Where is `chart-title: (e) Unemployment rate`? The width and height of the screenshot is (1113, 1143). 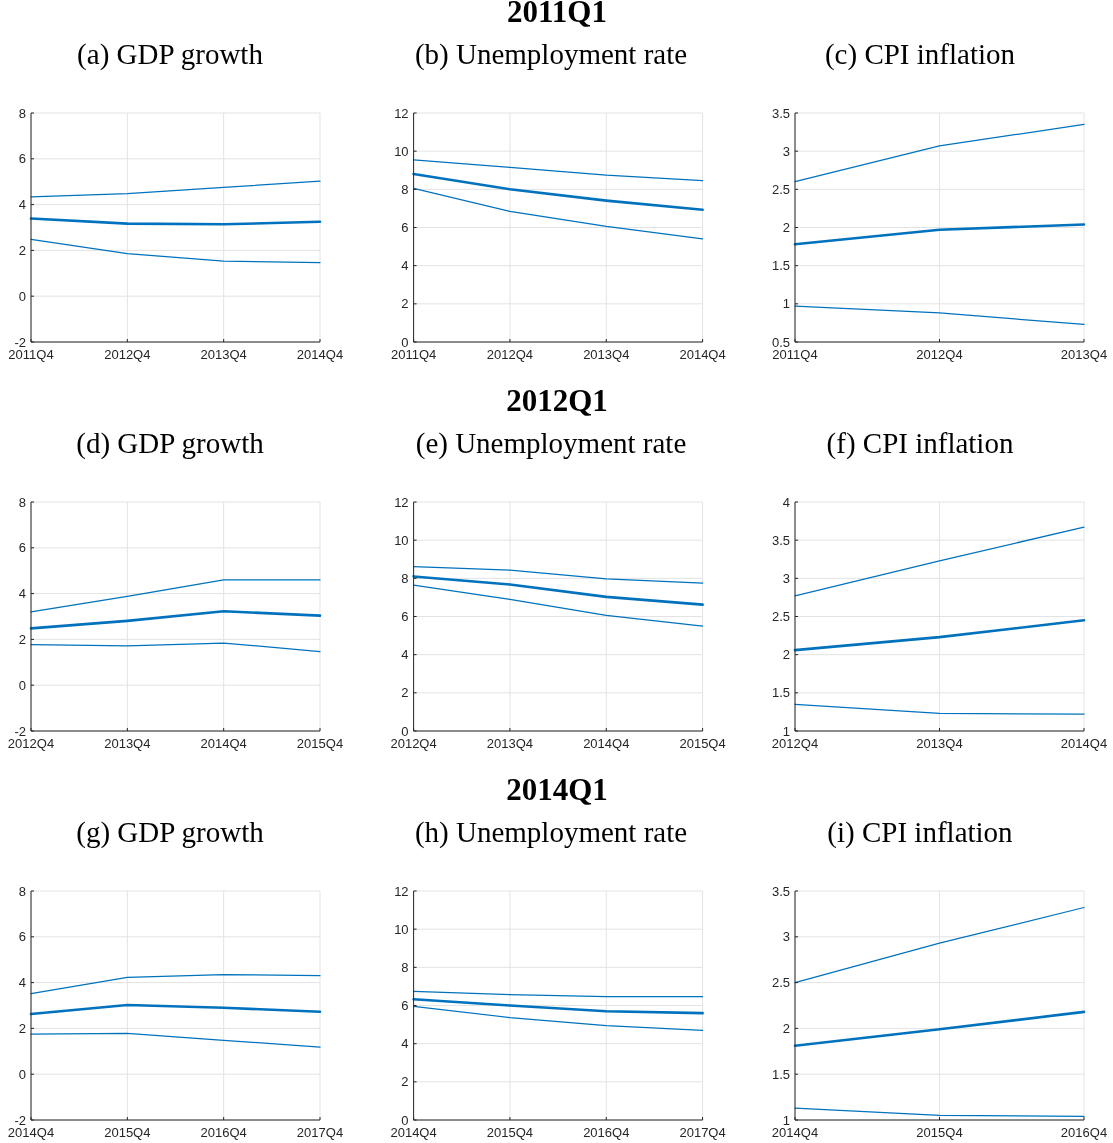
chart-title: (e) Unemployment rate is located at coordinates (551, 443).